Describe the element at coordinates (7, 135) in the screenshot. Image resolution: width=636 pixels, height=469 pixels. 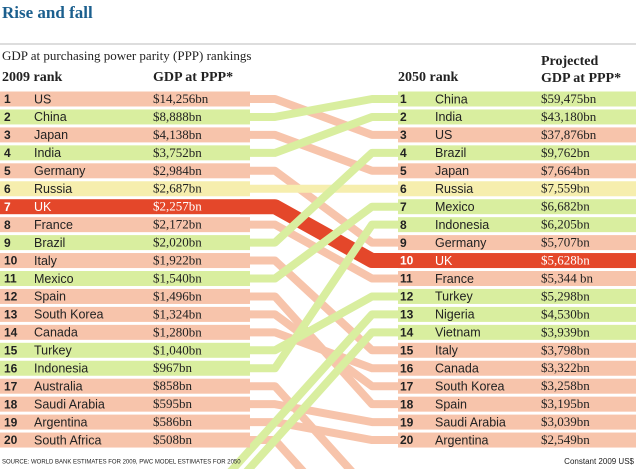
I see `rank: 3` at that location.